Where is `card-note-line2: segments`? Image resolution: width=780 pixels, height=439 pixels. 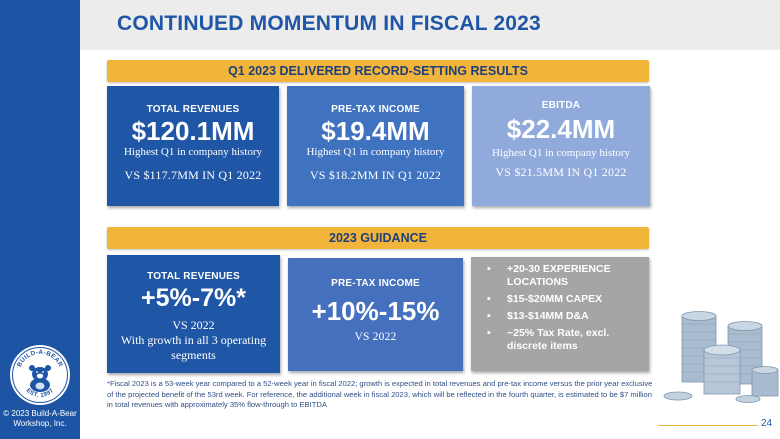
card-note-line2: segments is located at coordinates (193, 355).